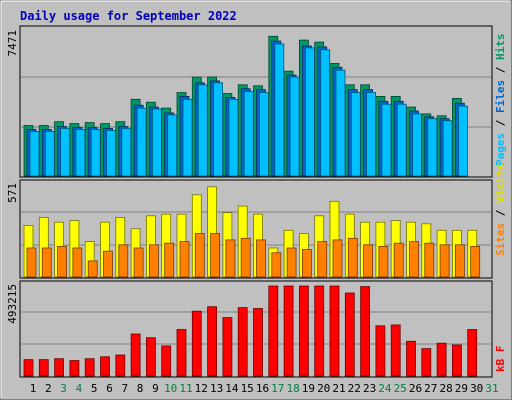 This screenshot has height=400, width=512. What do you see at coordinates (500, 149) in the screenshot?
I see `legend-pages: Pages` at bounding box center [500, 149].